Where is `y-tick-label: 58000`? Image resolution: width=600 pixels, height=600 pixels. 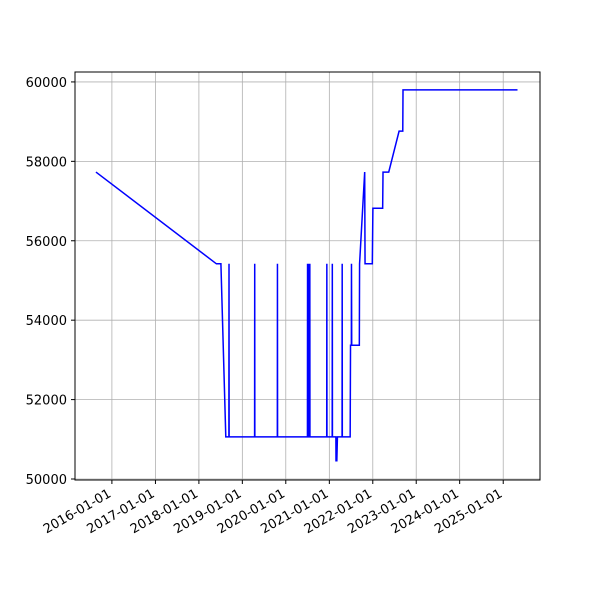
y-tick-label: 58000 is located at coordinates (46, 162).